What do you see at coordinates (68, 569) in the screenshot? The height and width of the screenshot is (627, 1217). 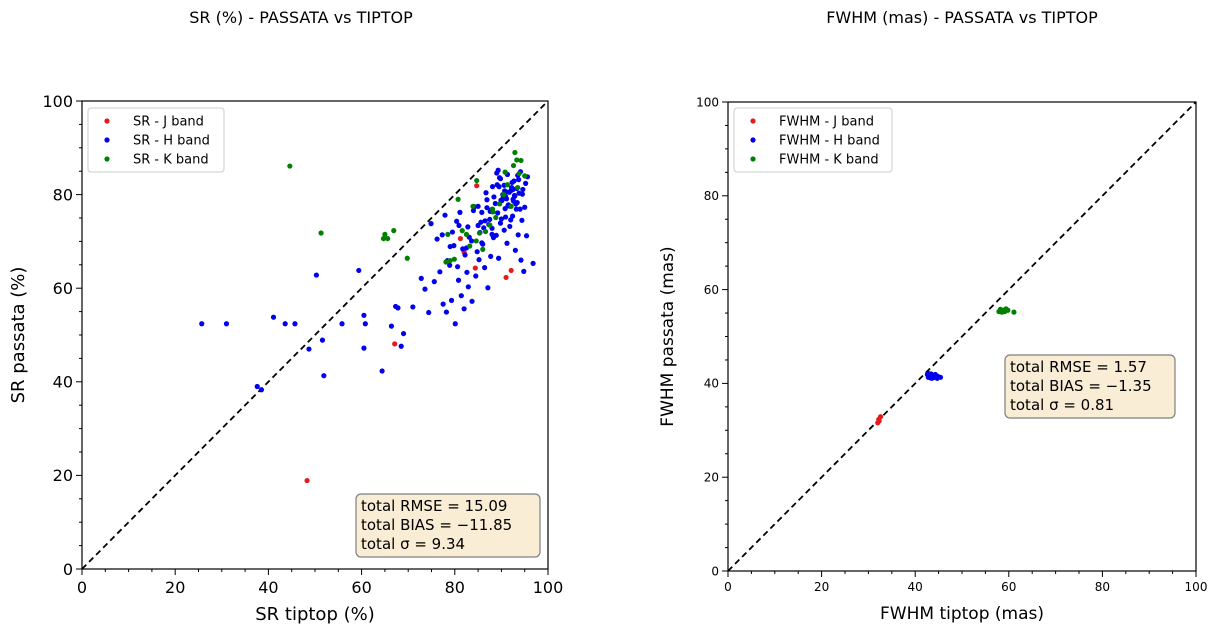 I see `y-tick-label: 0` at bounding box center [68, 569].